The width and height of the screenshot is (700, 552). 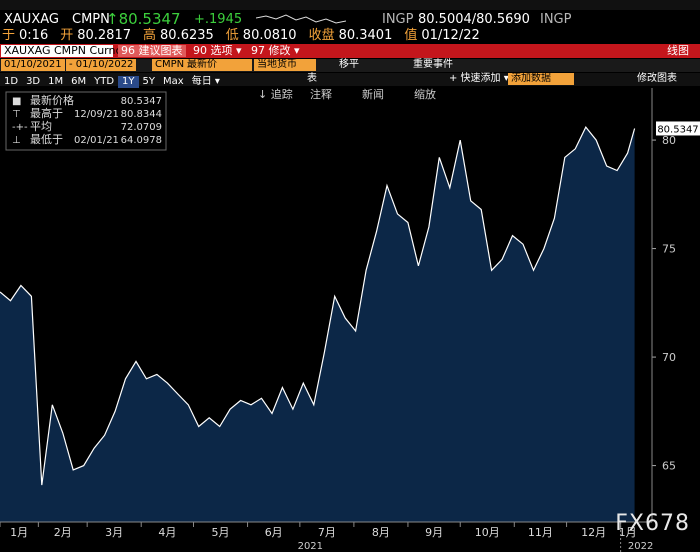 I want to click on period: YTD, so click(x=104, y=81).